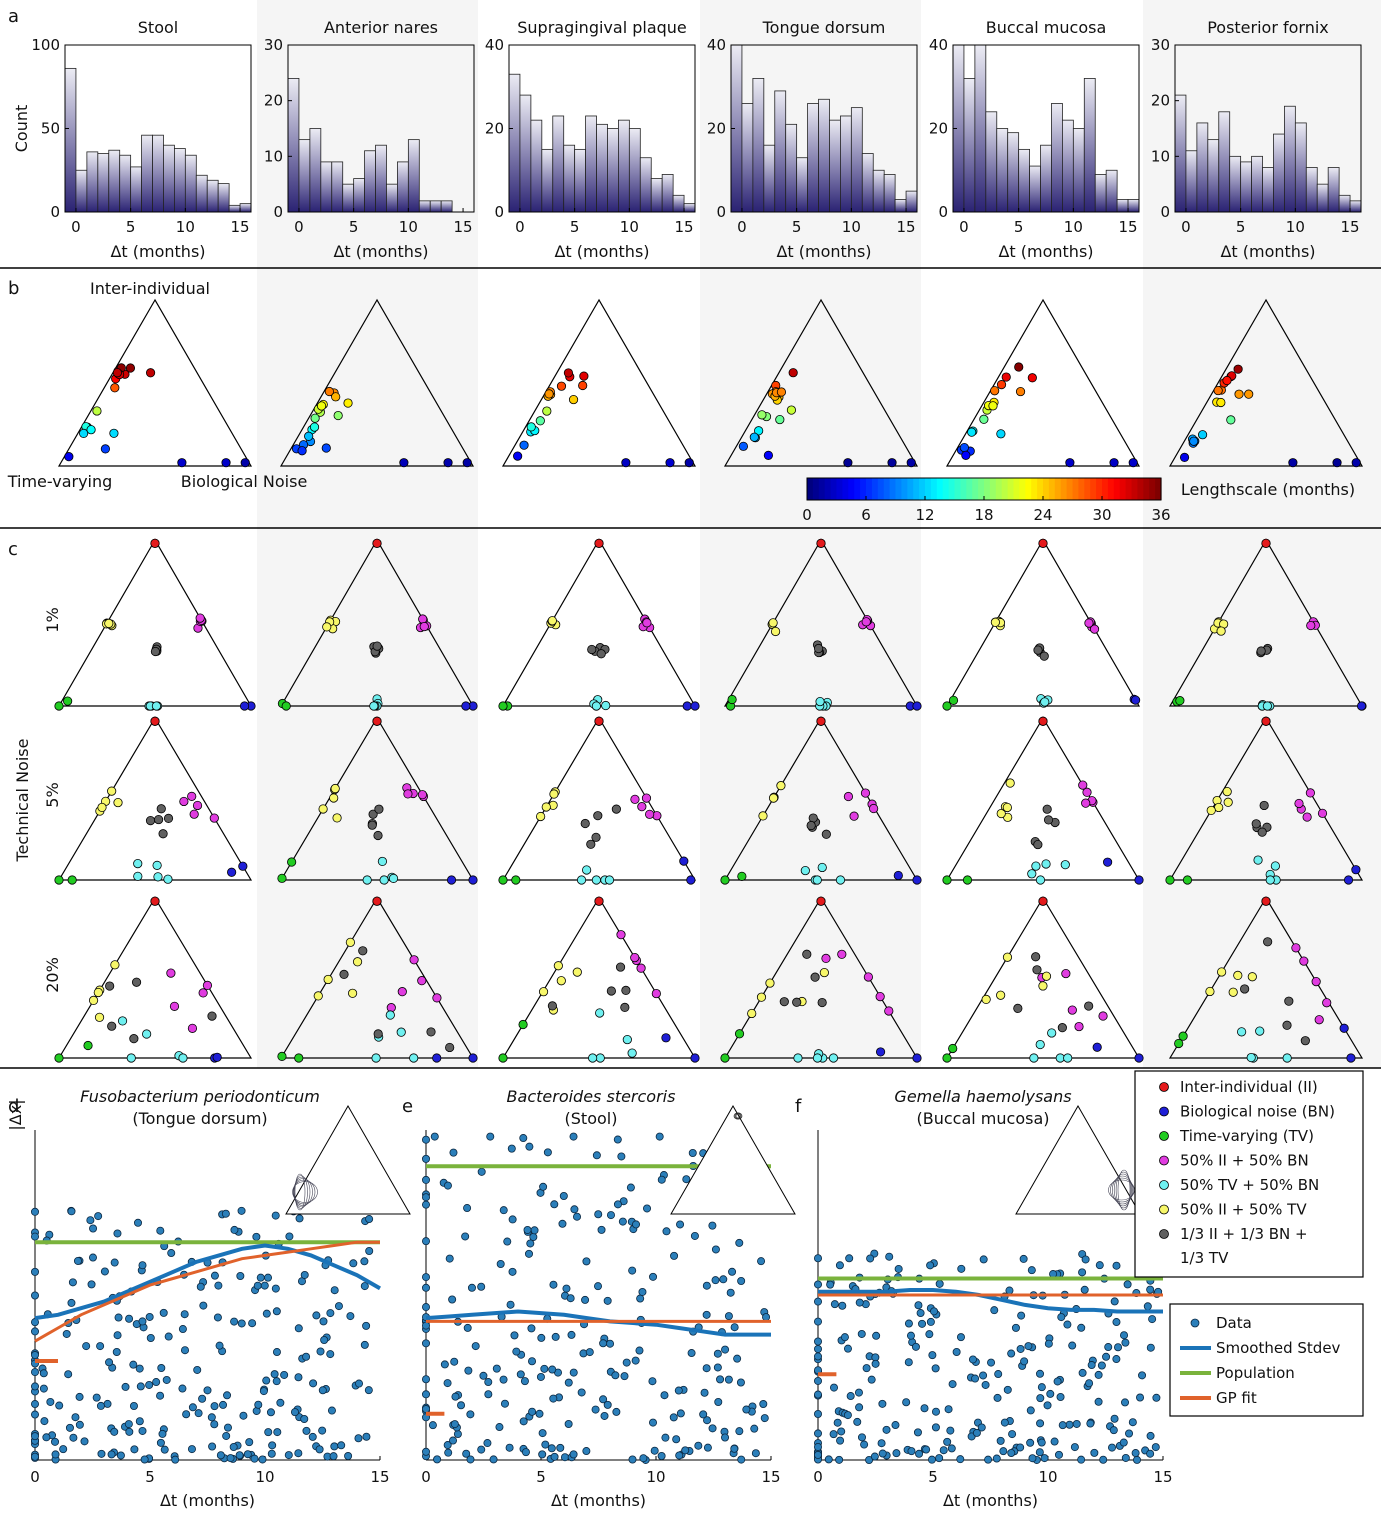 The height and width of the screenshot is (1514, 1381). What do you see at coordinates (13, 549) in the screenshot?
I see `panel-letter-c: c` at bounding box center [13, 549].